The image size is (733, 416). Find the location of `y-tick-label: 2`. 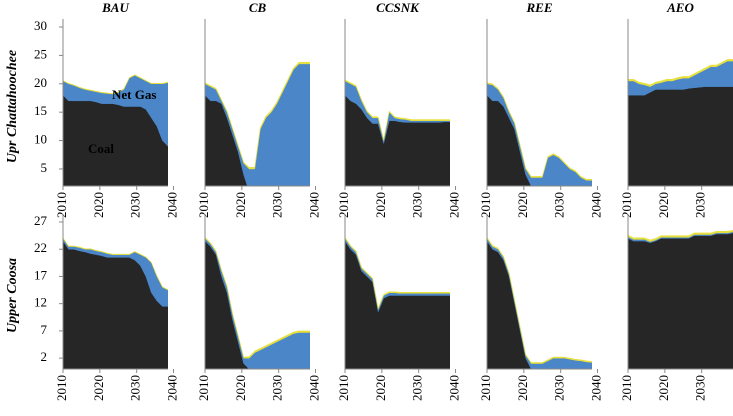

y-tick-label: 2 is located at coordinates (44, 356).